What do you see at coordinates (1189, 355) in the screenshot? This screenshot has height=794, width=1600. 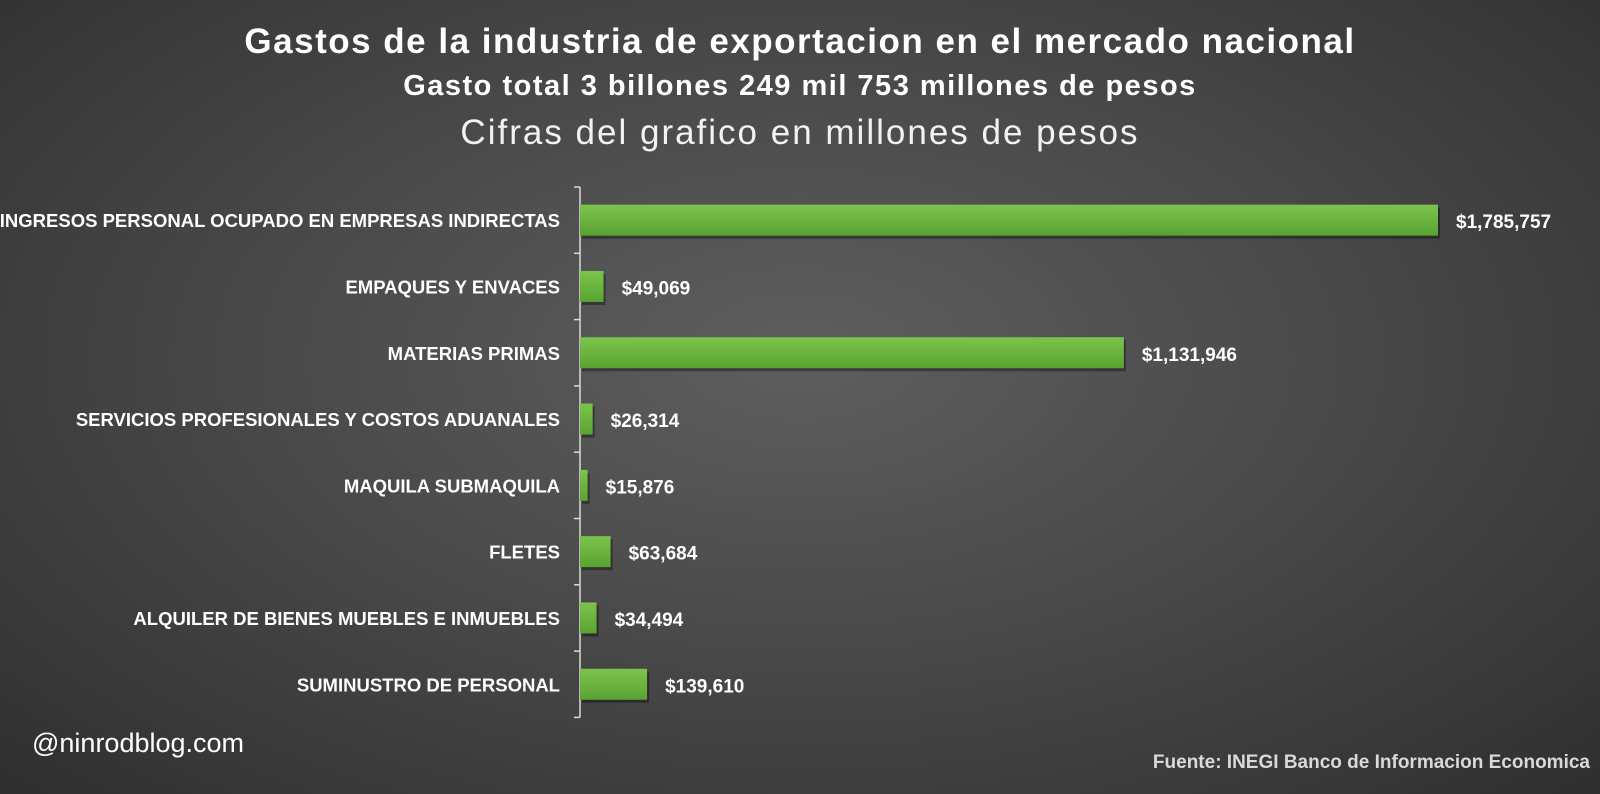 I see `data-label: $1,131,946` at bounding box center [1189, 355].